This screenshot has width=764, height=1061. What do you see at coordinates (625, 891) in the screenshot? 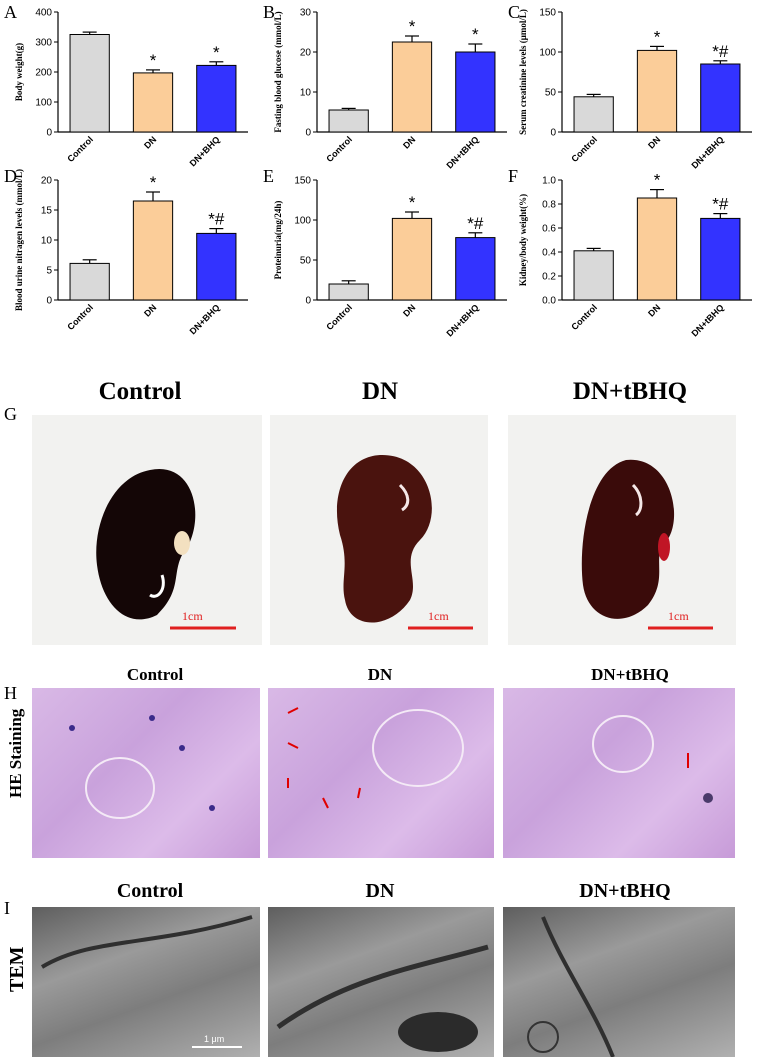
I see `tem-title-dn-tbhq: DN+tBHQ` at bounding box center [625, 891].